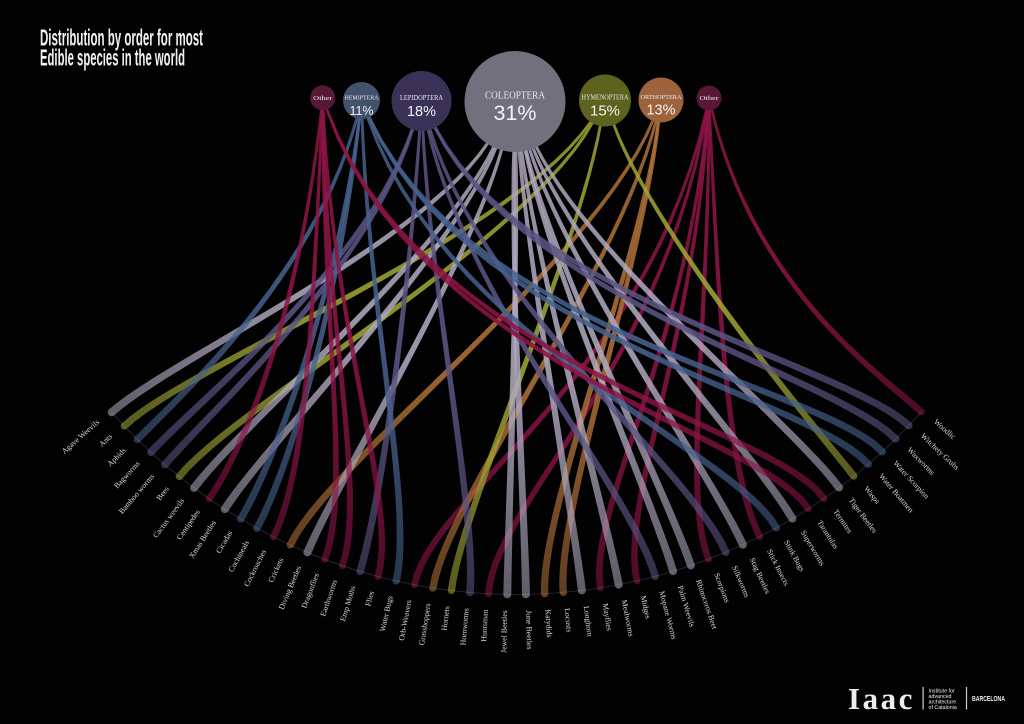 Image resolution: width=1024 pixels, height=724 pixels. Describe the element at coordinates (940, 697) in the screenshot. I see `svg-text: advanced` at that location.